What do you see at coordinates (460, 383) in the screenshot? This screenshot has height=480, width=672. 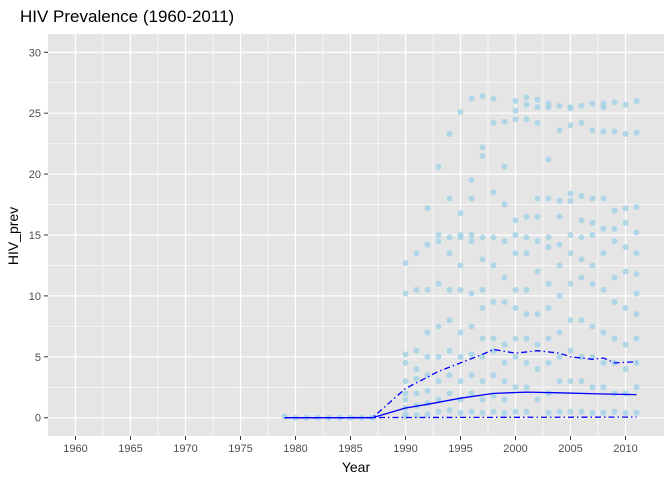 I see `trend-line-dashdot` at bounding box center [460, 383].